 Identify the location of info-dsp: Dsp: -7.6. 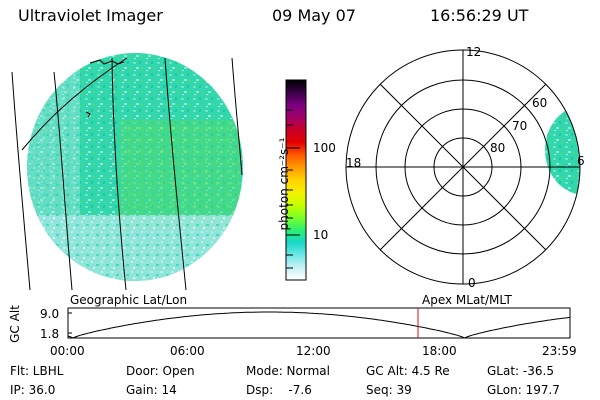
(279, 390).